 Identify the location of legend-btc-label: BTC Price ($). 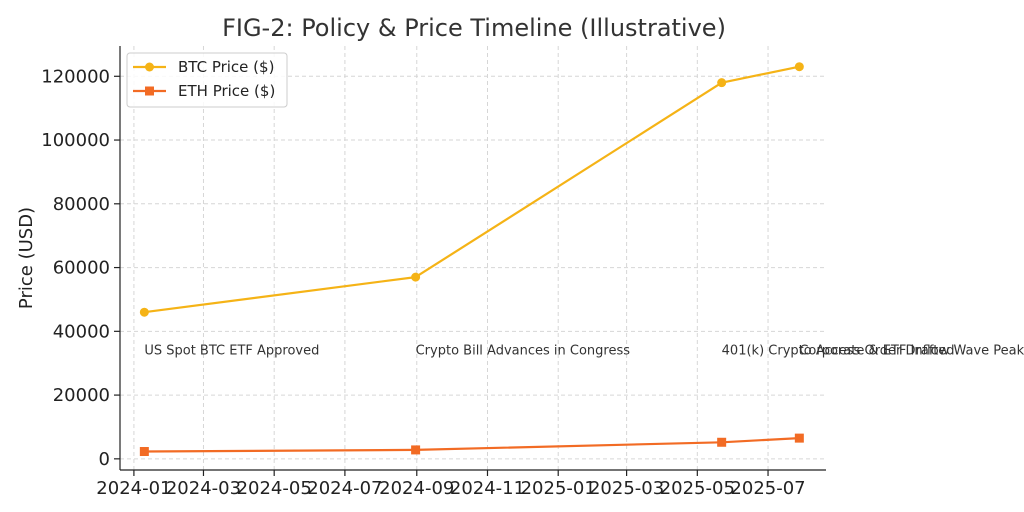
(226, 67).